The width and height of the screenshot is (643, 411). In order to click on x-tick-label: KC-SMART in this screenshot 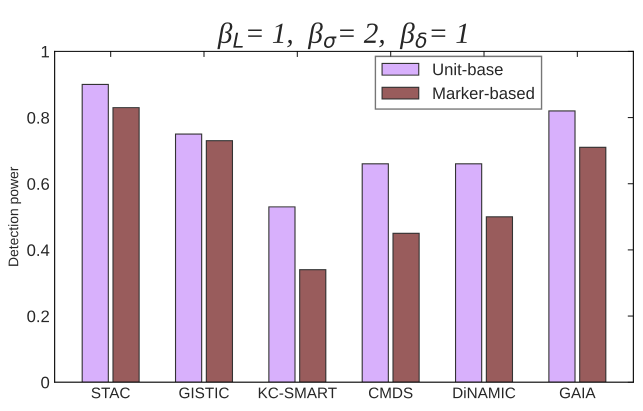, I will do `click(297, 392)`.